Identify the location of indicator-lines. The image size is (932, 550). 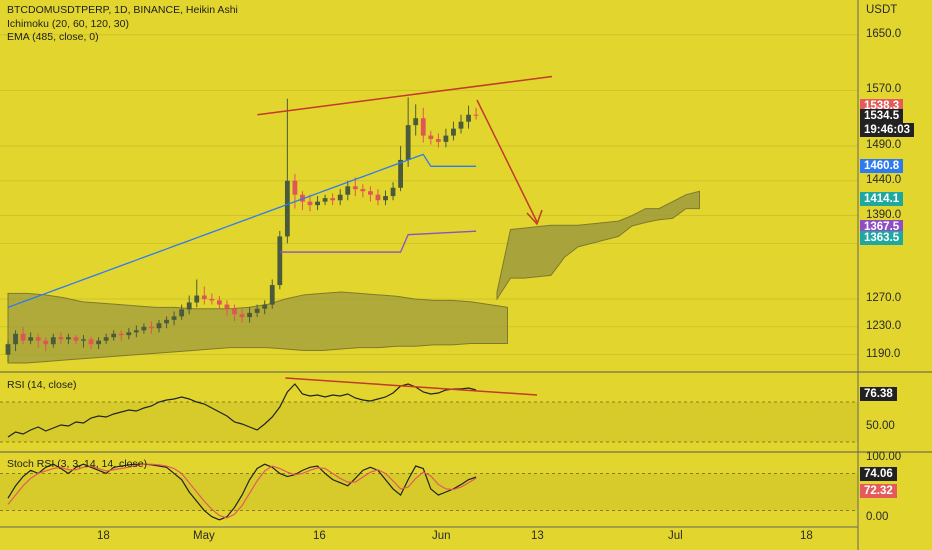
(242, 230).